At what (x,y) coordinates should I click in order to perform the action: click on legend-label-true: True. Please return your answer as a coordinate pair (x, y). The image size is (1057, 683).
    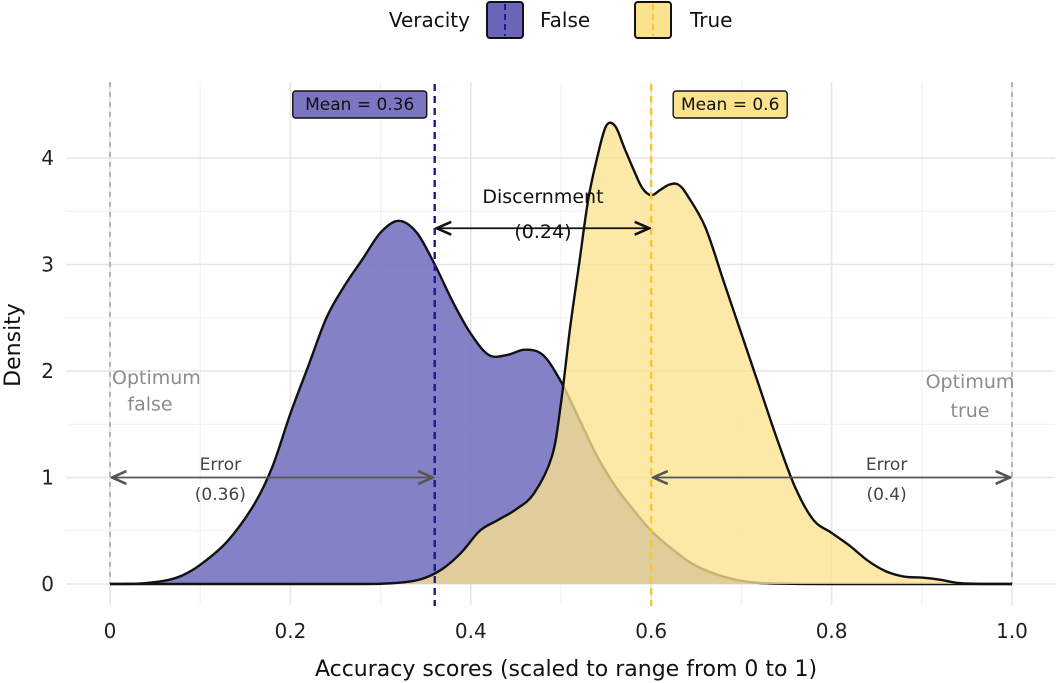
    Looking at the image, I should click on (710, 20).